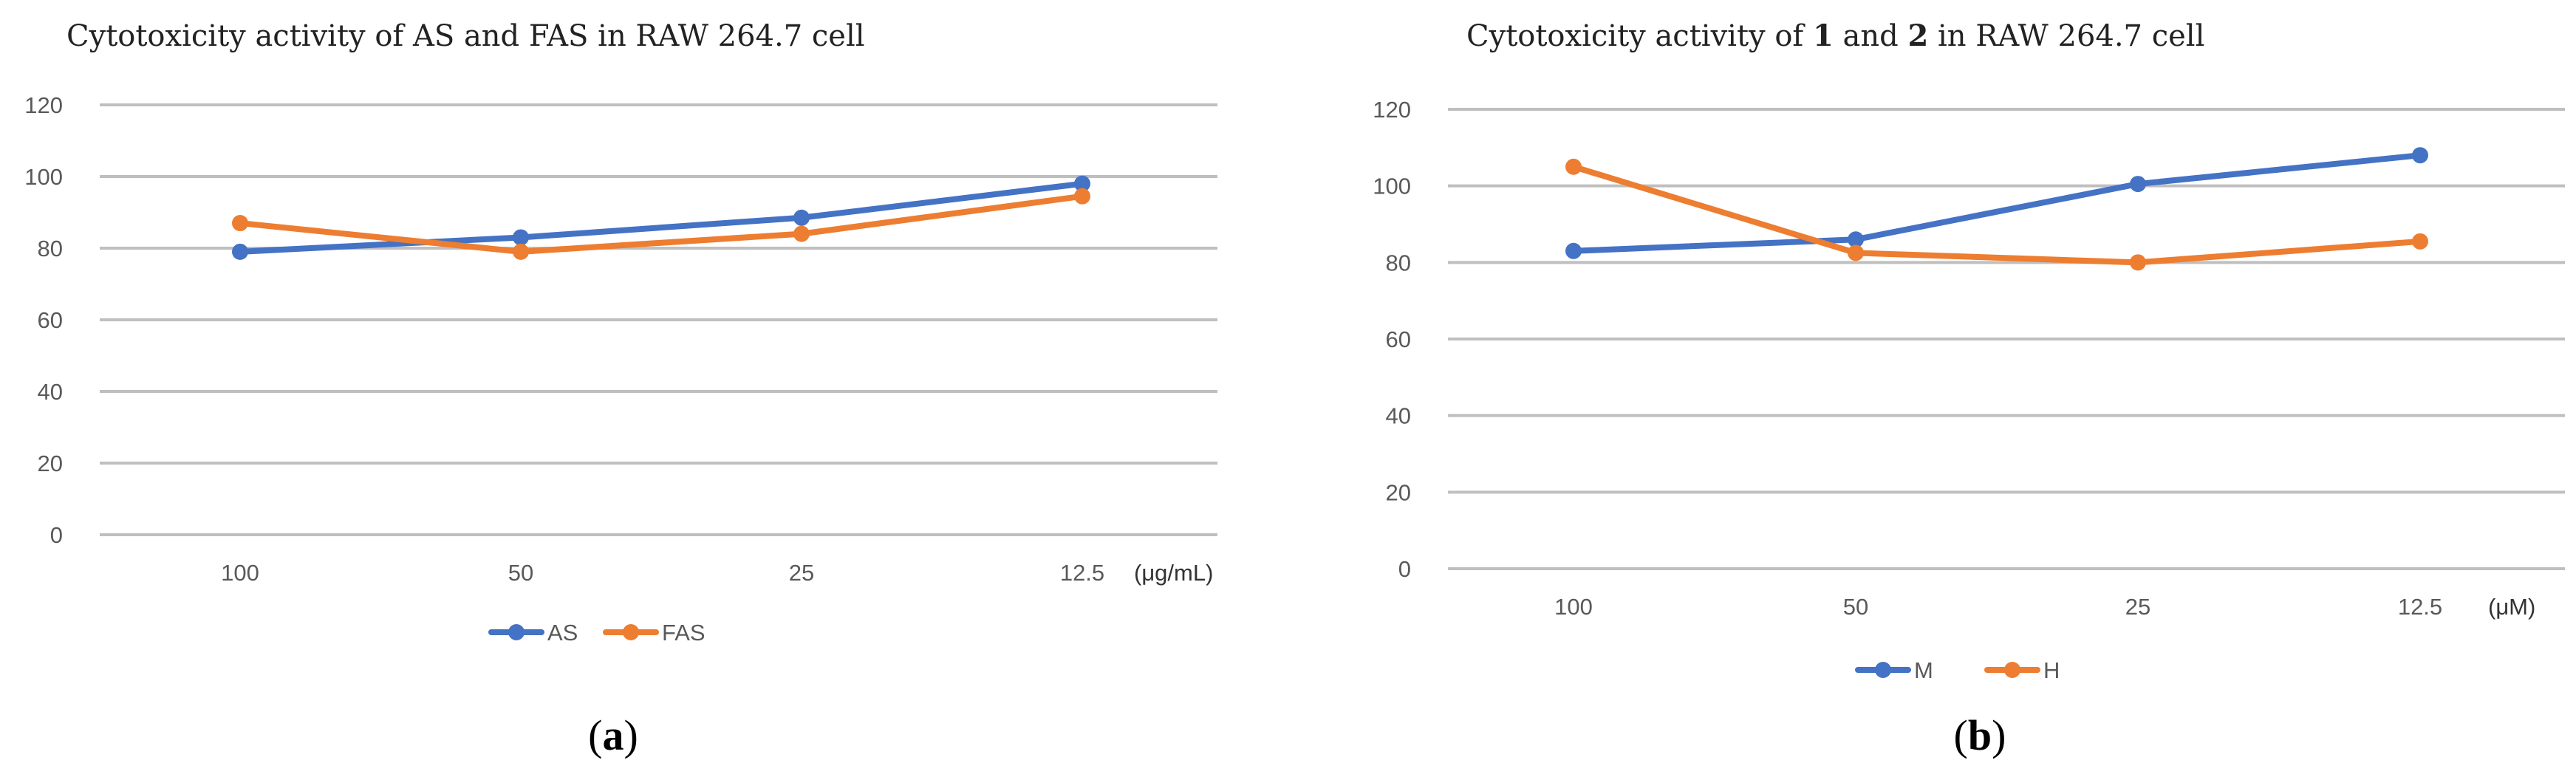  I want to click on chart-a-x-tick-12.5: 12.5, so click(1082, 573).